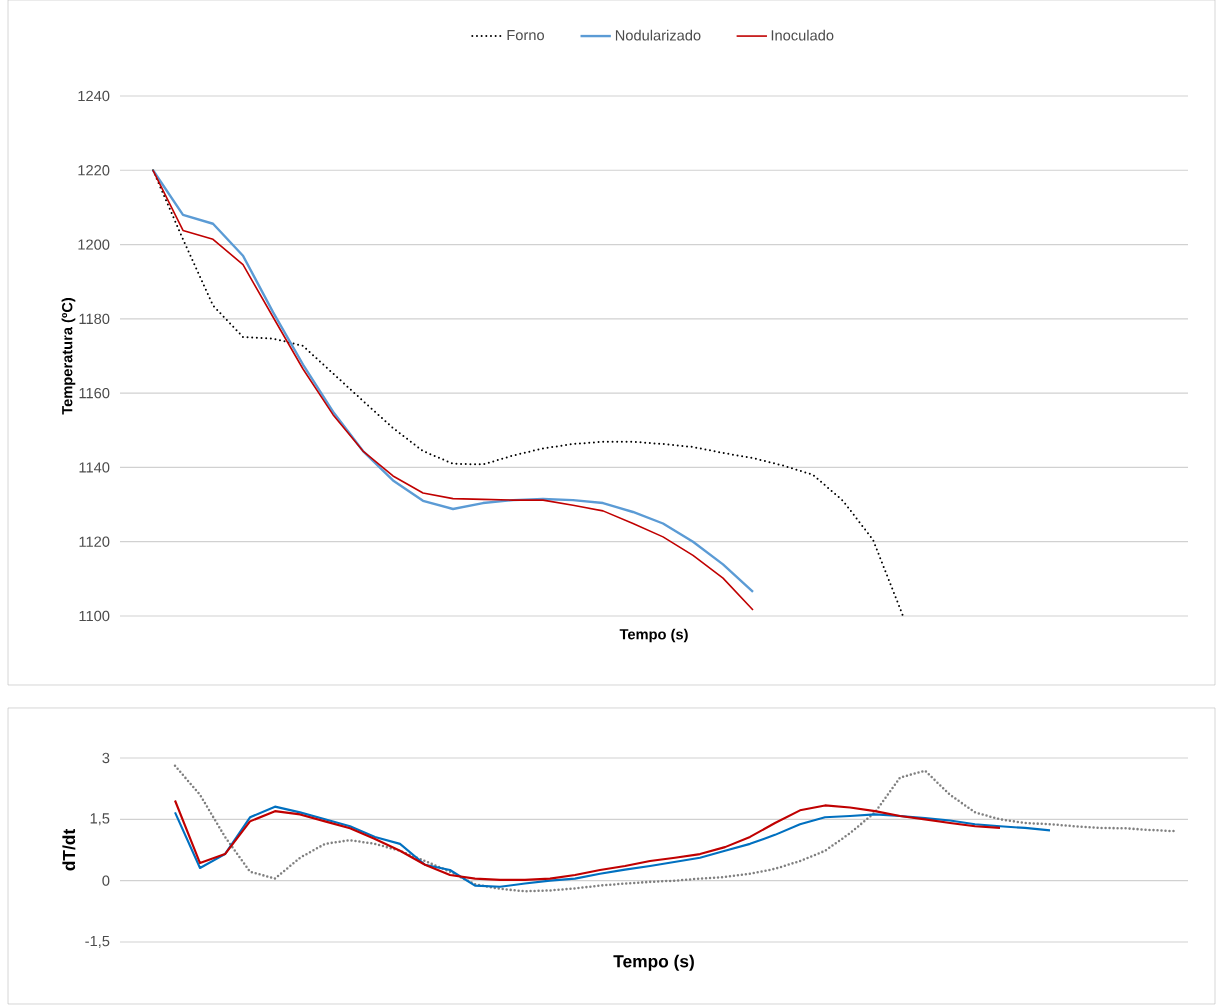 Image resolution: width=1216 pixels, height=1005 pixels. I want to click on y-tick-label: 1240, so click(94, 96).